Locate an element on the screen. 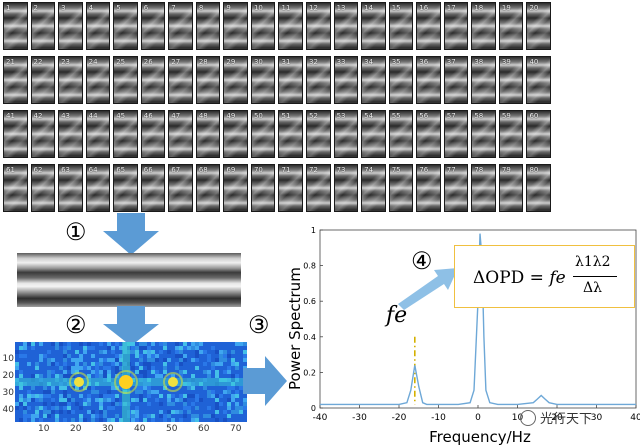 Image resolution: width=641 pixels, height=448 pixels. frame-thumbnail: 14 is located at coordinates (373, 26).